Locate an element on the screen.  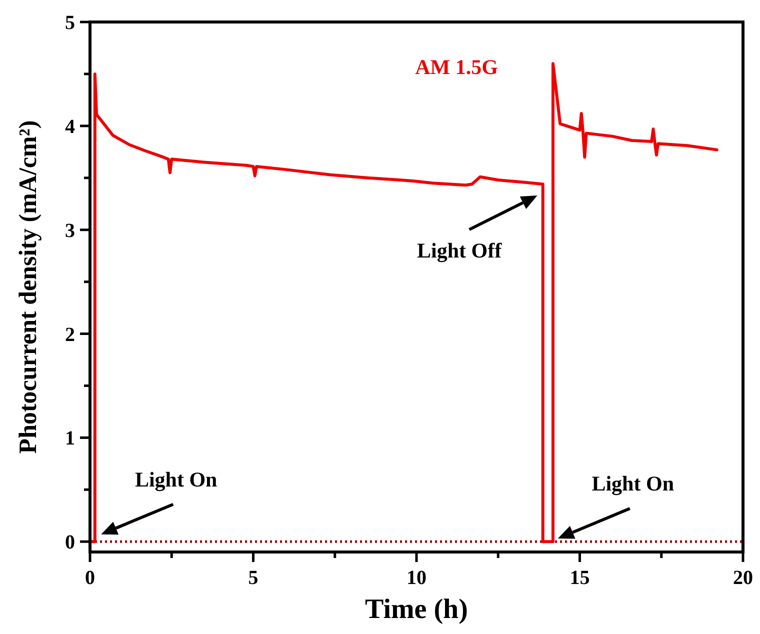
x-tick-label: 10 is located at coordinates (416, 578).